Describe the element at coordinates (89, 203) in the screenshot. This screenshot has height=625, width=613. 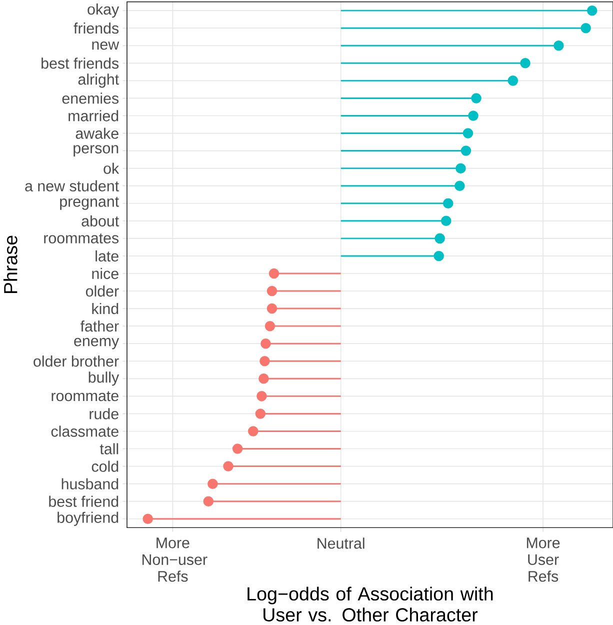
I see `y-tick-label: pregnant` at that location.